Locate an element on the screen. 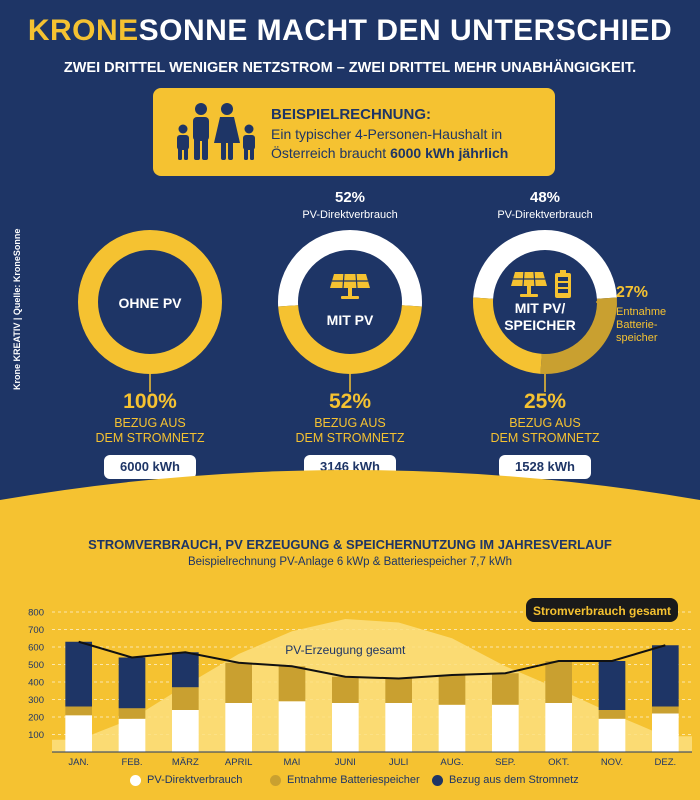 Image resolution: width=700 pixels, height=800 pixels. y-tick-label: 400 is located at coordinates (36, 683).